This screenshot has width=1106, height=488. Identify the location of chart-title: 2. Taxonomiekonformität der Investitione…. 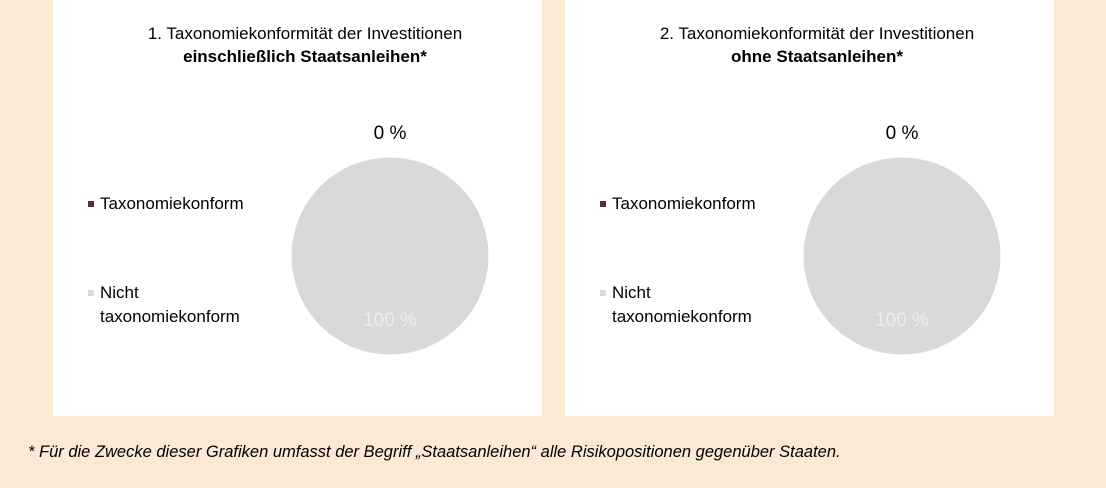
(817, 45).